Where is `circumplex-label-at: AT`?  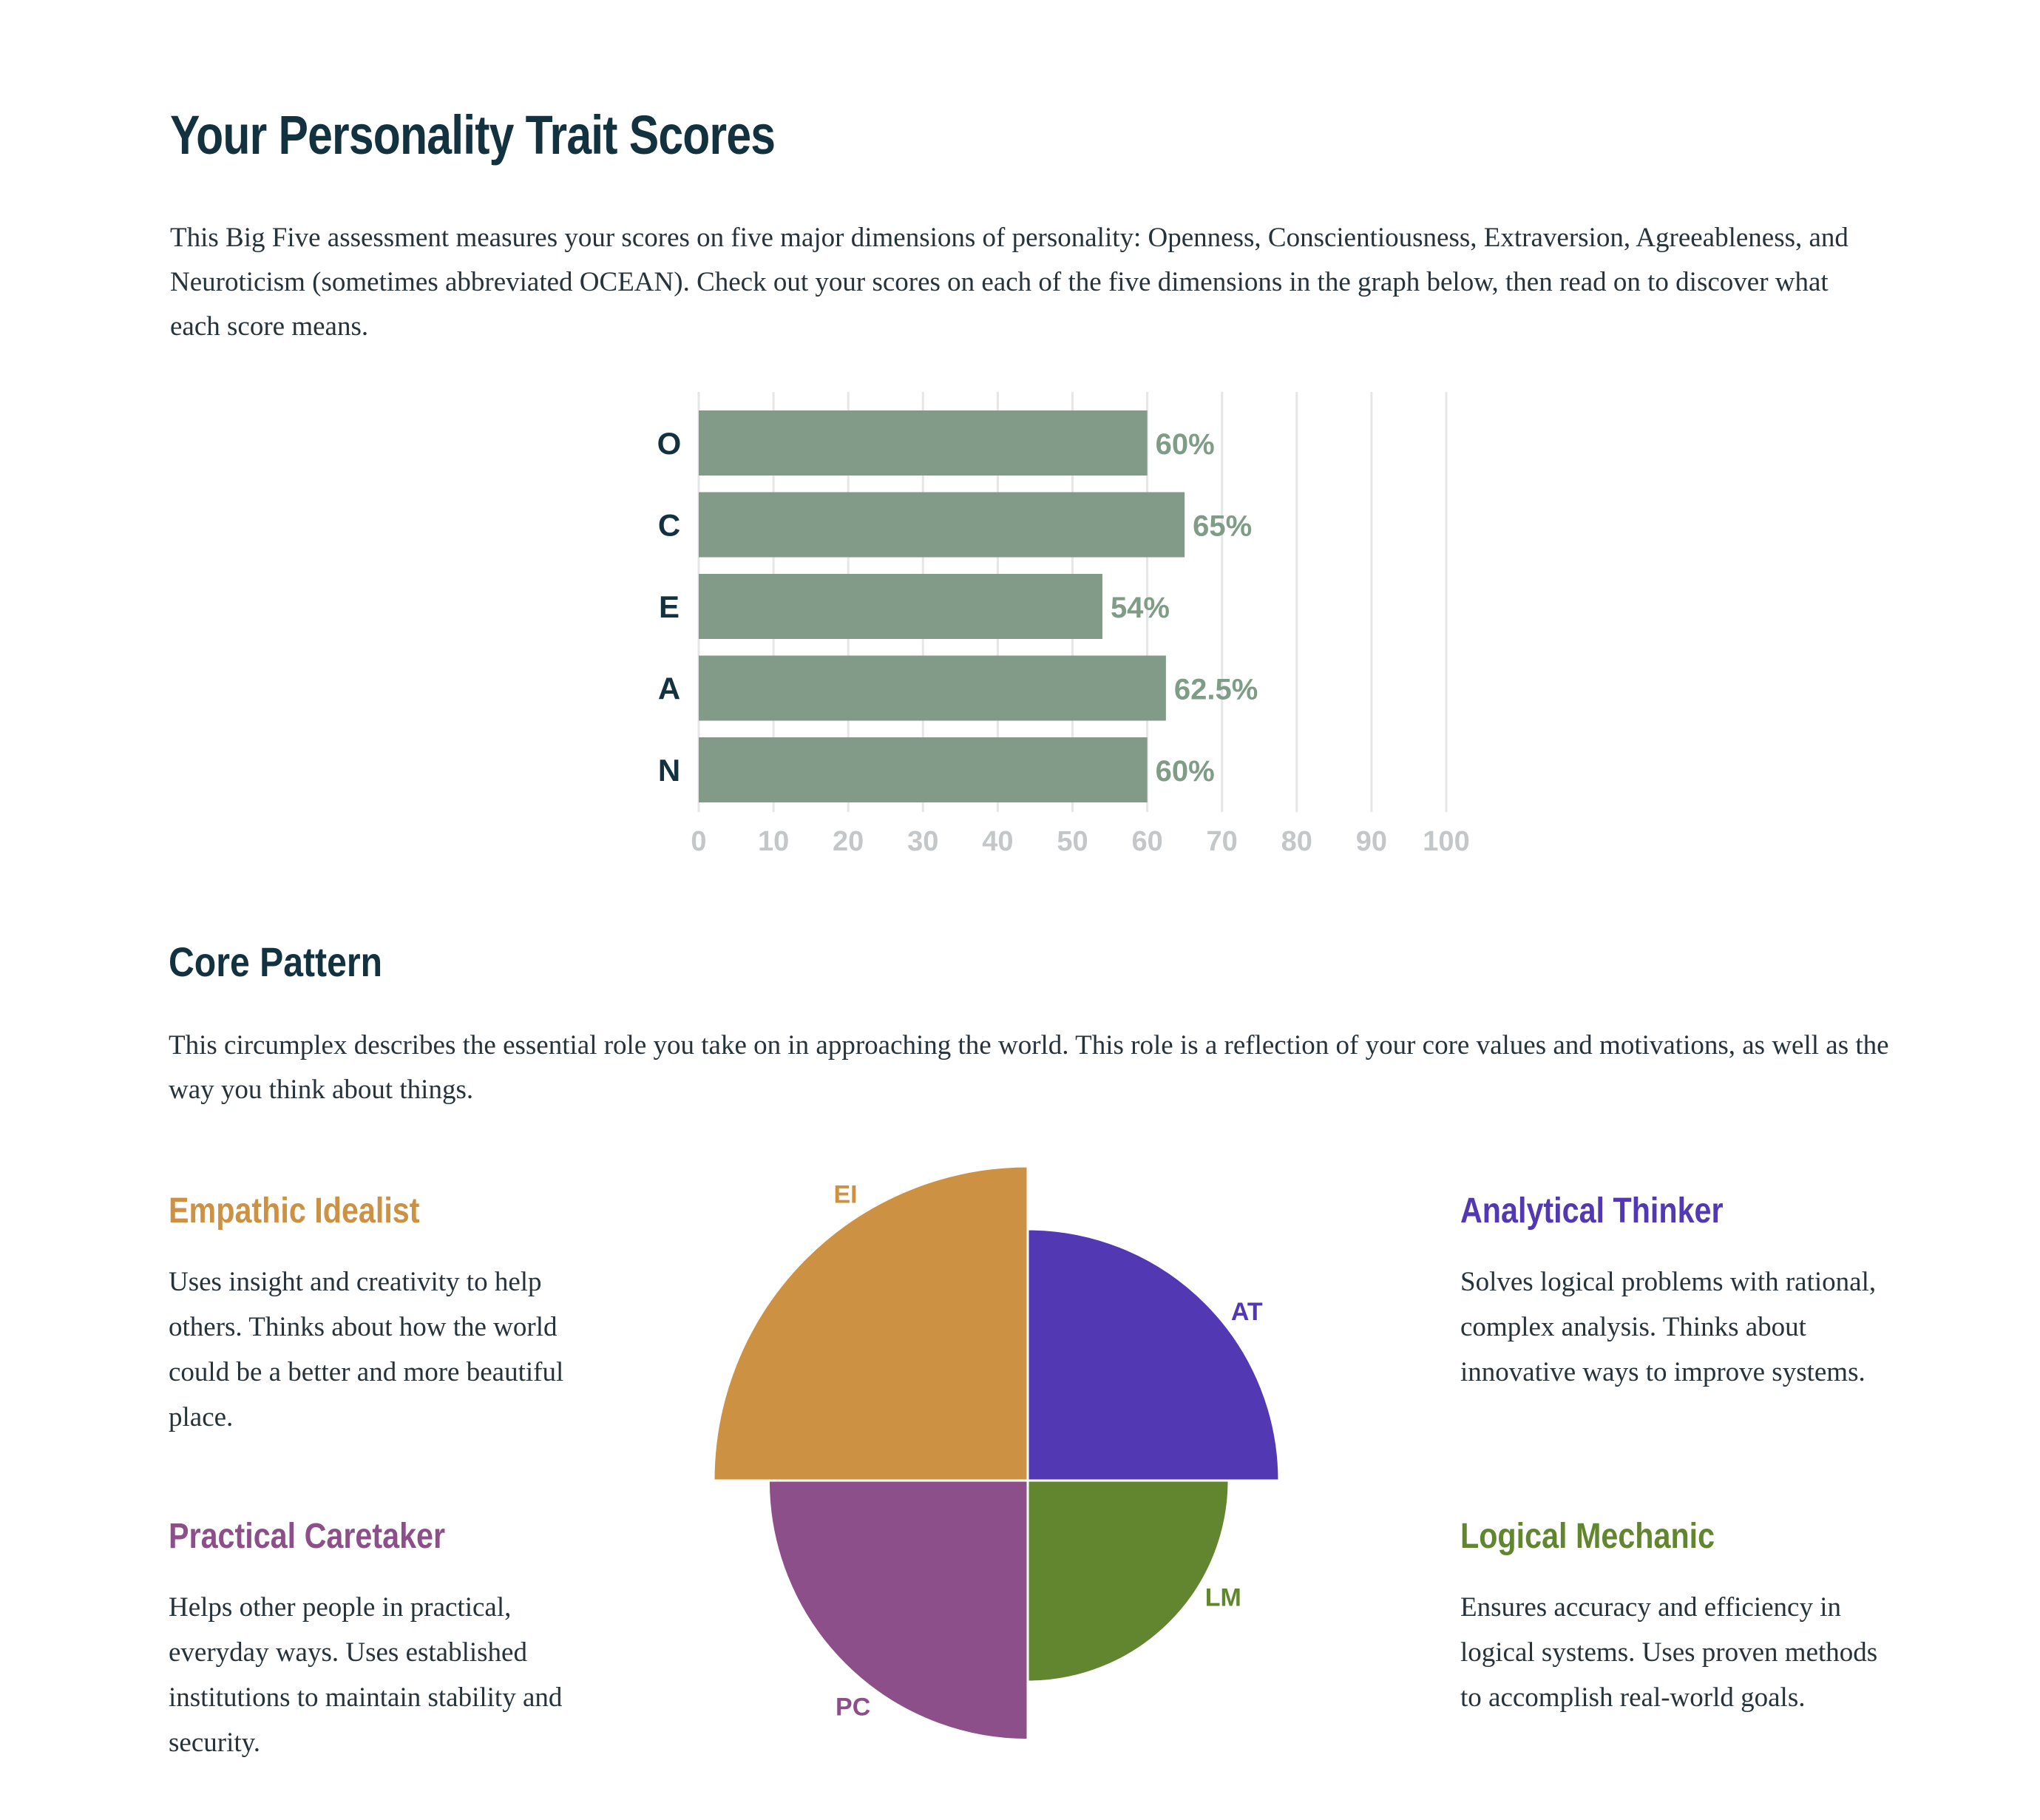
circumplex-label-at: AT is located at coordinates (1247, 1312).